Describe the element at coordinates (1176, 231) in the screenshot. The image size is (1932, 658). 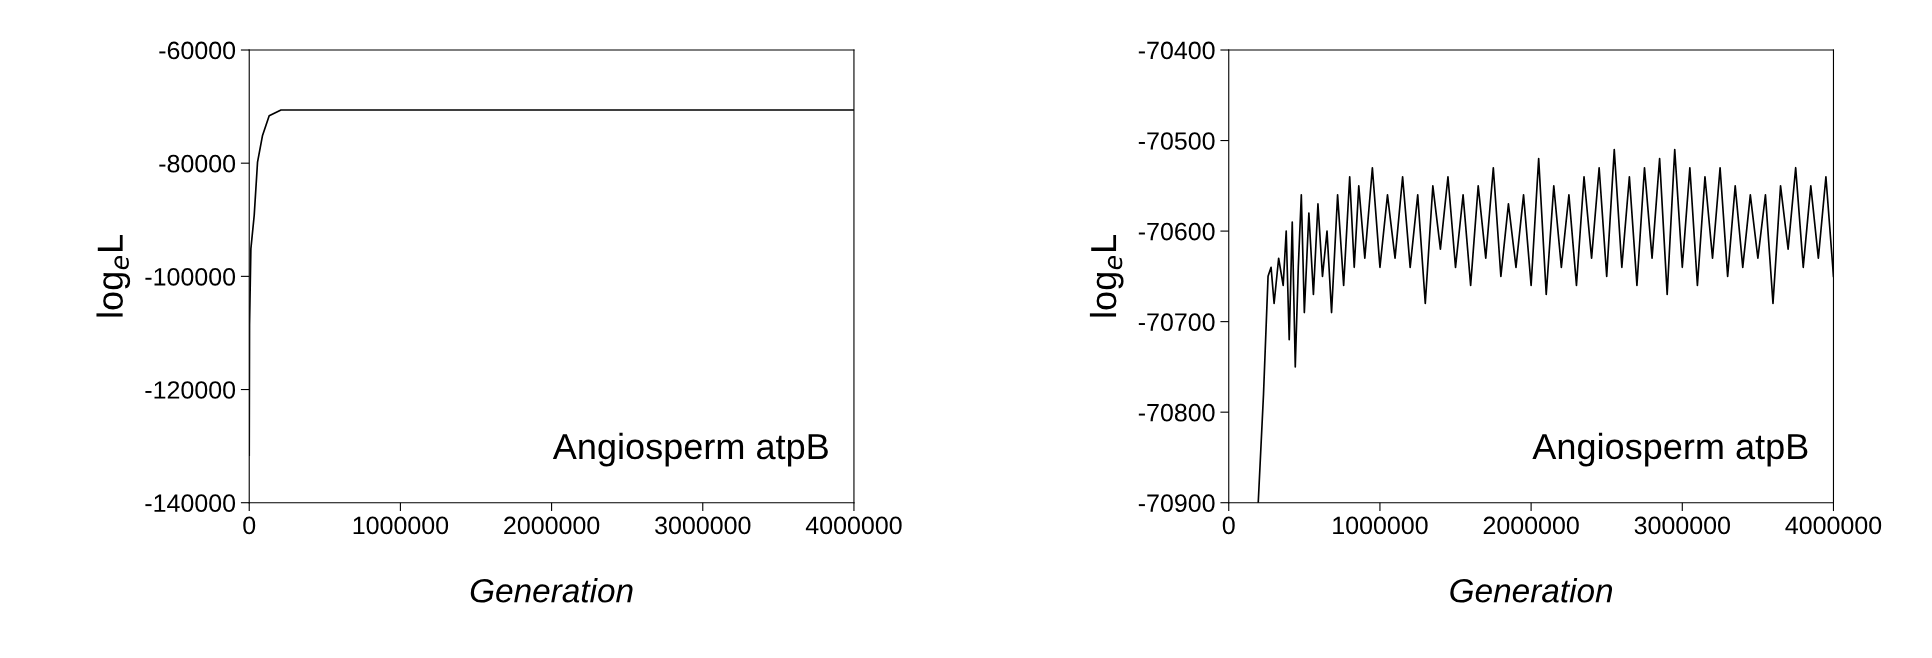
I see `y-tick-label: -70600` at that location.